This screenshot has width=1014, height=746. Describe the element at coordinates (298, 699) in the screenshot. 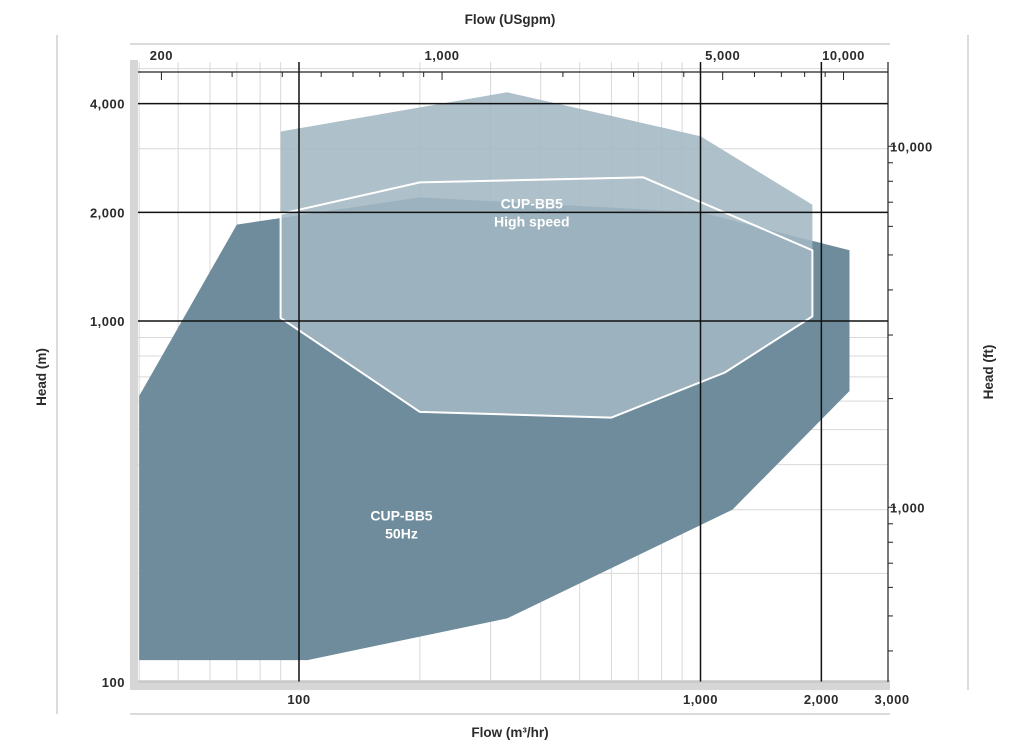

I see `x-bottom-tick-label: 100` at that location.